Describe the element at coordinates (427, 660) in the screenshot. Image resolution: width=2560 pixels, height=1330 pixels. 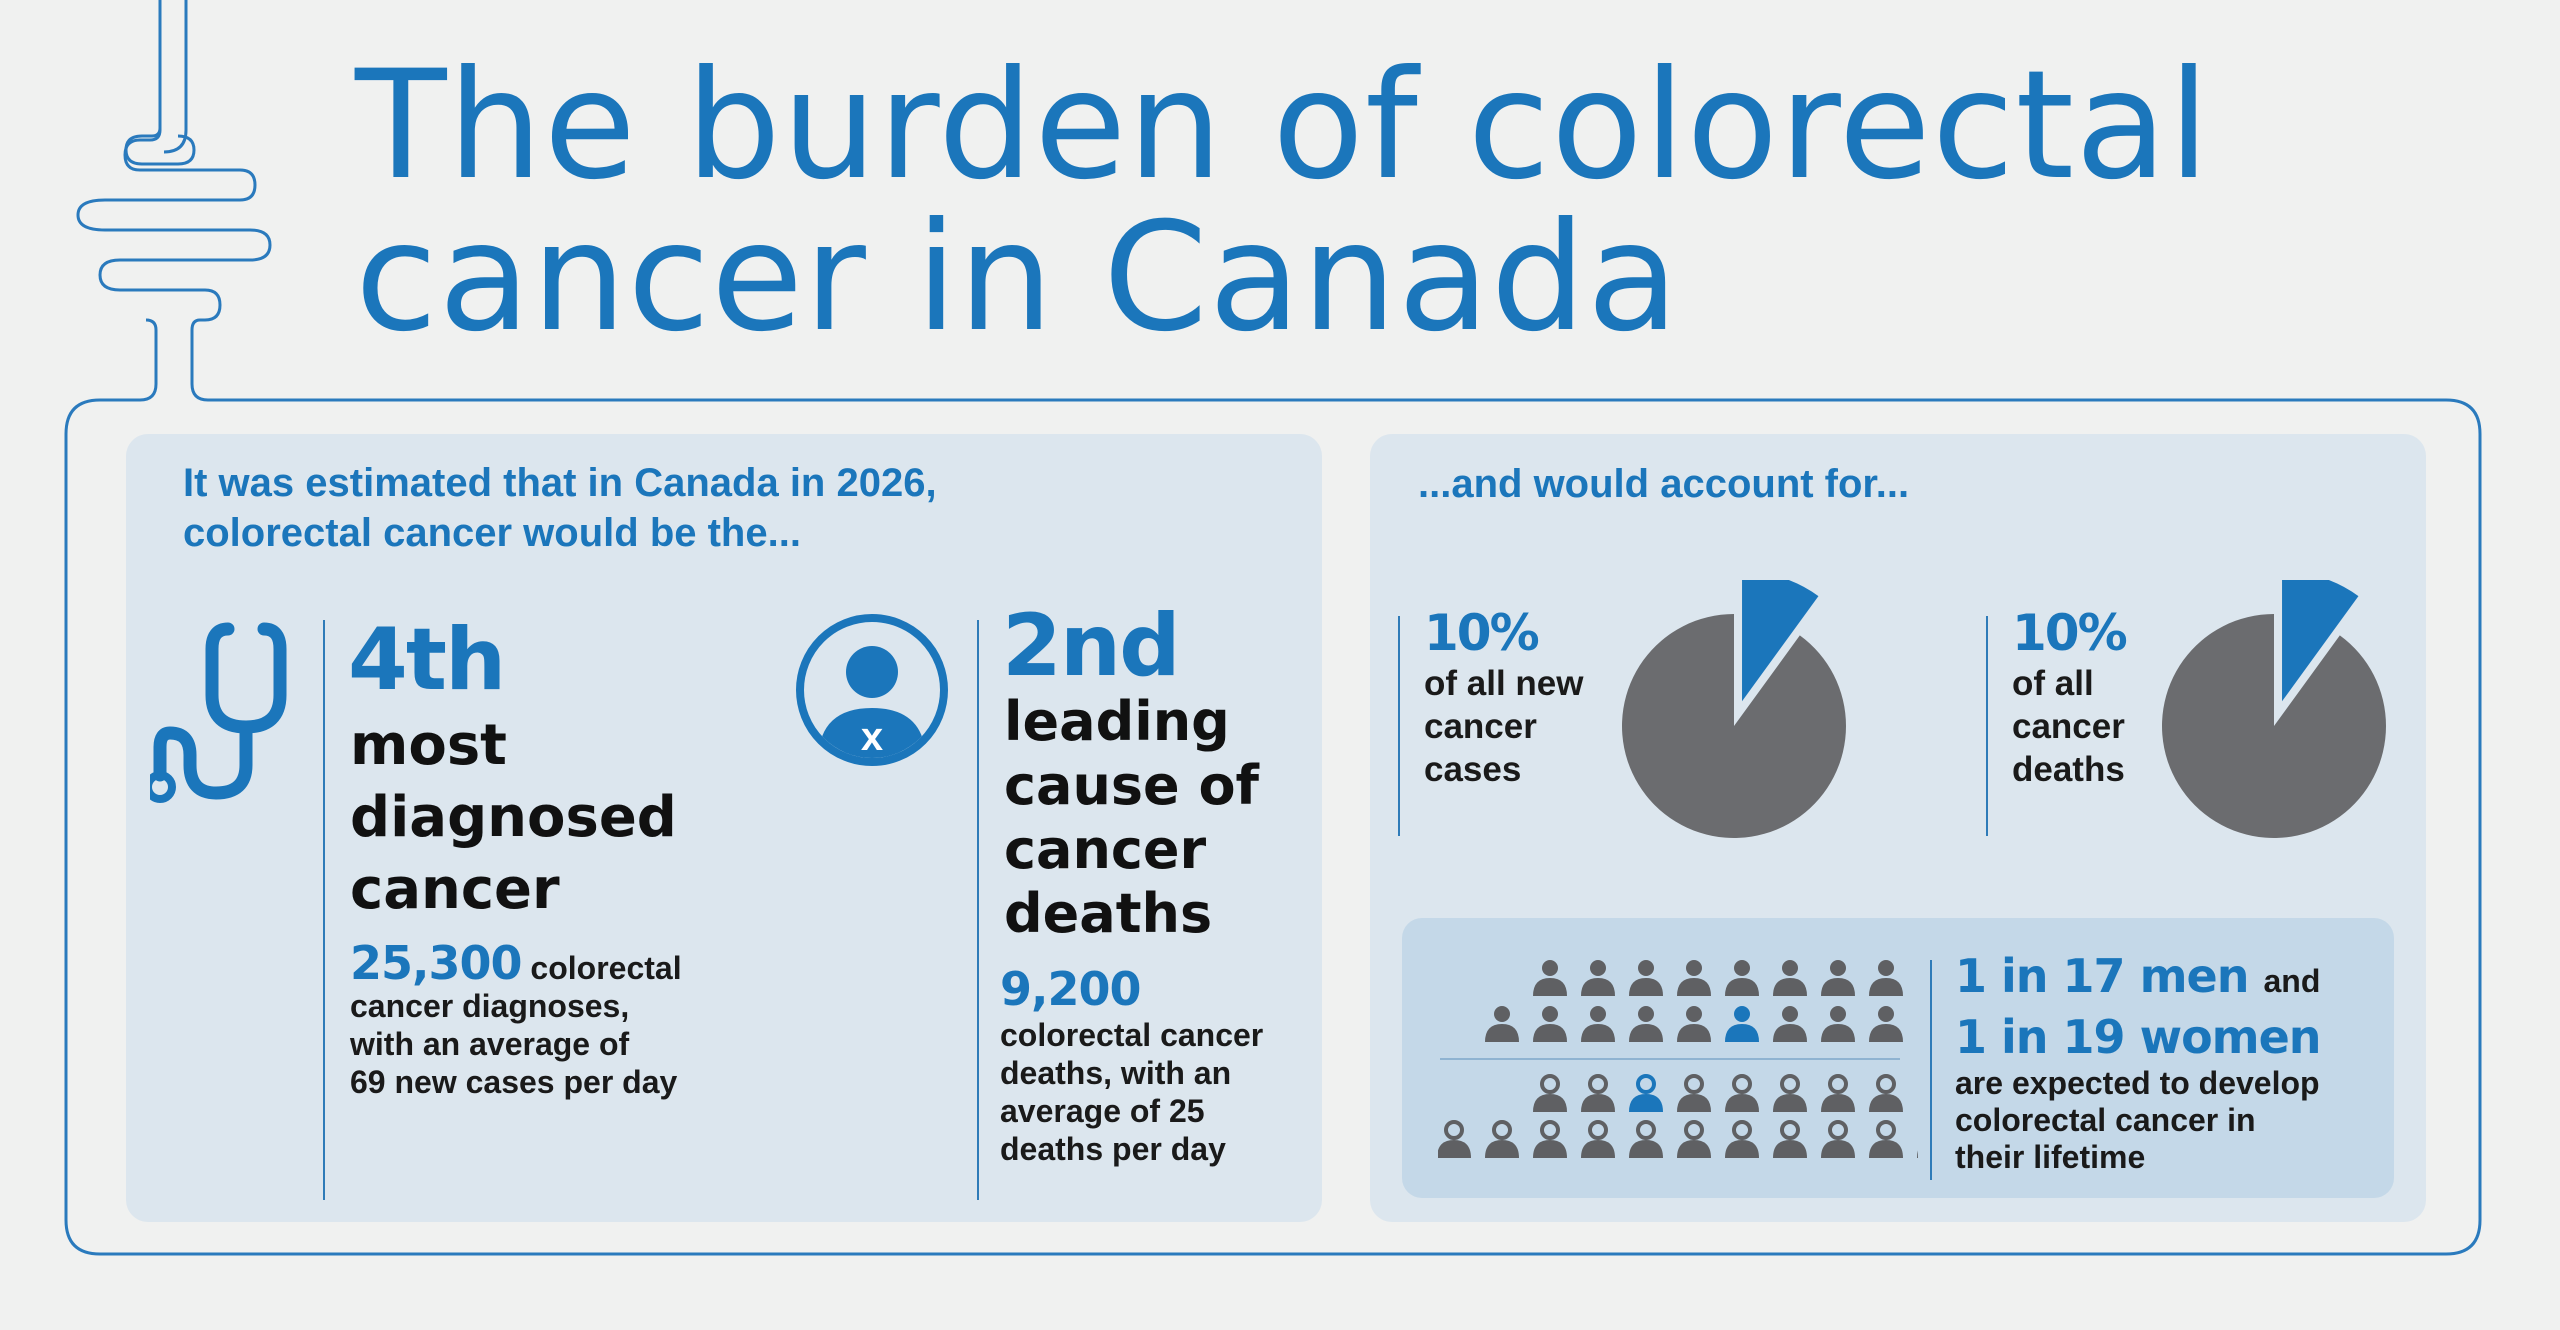
I see `diagnosed-rank: 4th` at that location.